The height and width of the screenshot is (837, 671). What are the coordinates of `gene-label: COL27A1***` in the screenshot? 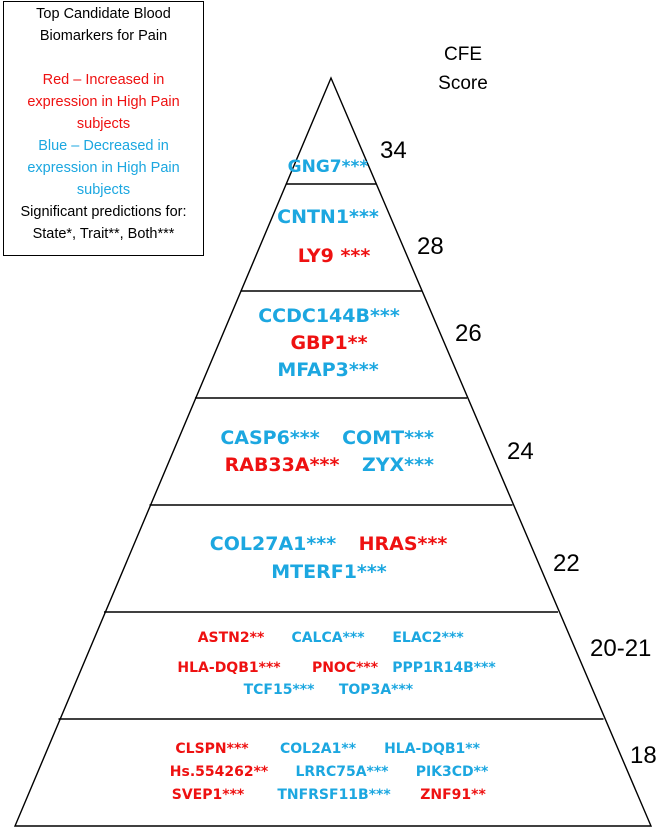 It's located at (273, 544).